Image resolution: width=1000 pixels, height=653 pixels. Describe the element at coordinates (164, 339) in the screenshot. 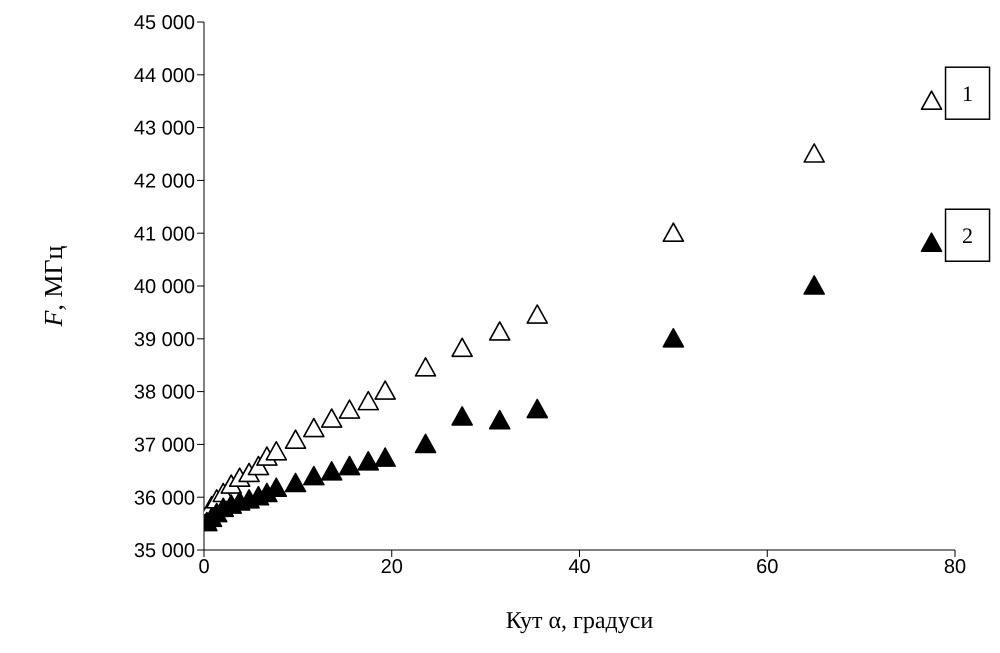

I see `y-tick-label: 39 000` at that location.